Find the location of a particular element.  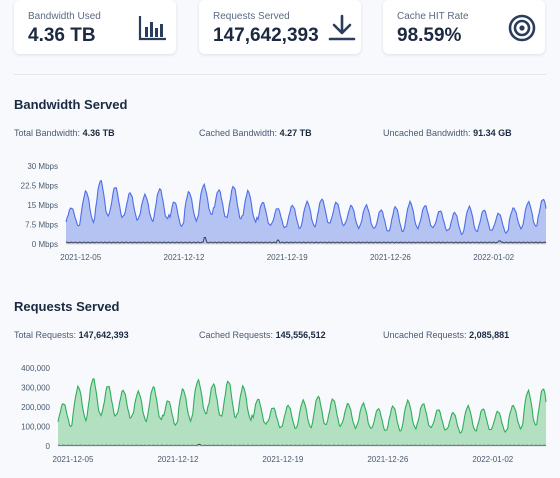

uncached-requests-stat: Uncached Requests: 2,085,881 is located at coordinates (446, 335).